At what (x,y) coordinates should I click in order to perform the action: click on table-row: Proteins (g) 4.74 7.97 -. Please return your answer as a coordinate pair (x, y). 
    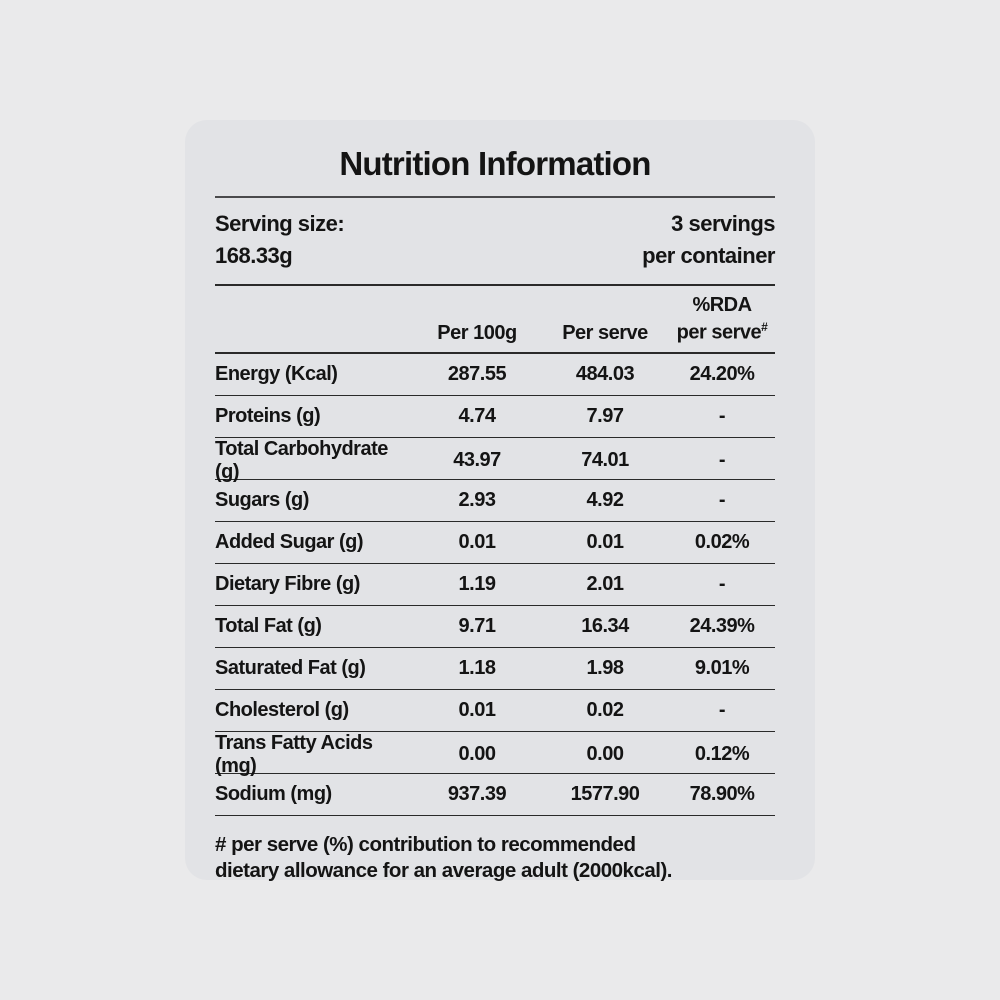
    Looking at the image, I should click on (495, 417).